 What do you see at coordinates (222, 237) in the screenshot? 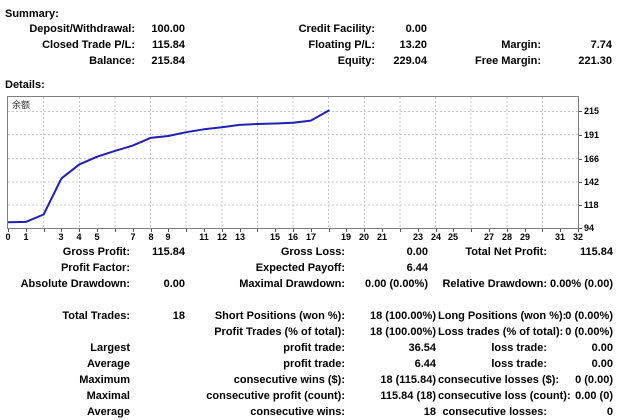
I see `x-axis-label: 12` at bounding box center [222, 237].